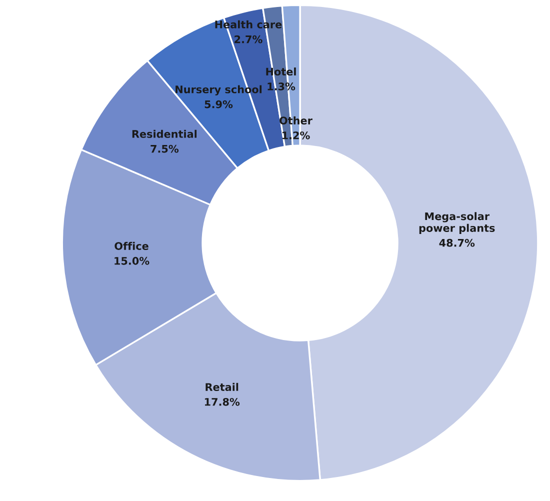  I want to click on slice-label: Other, so click(296, 120).